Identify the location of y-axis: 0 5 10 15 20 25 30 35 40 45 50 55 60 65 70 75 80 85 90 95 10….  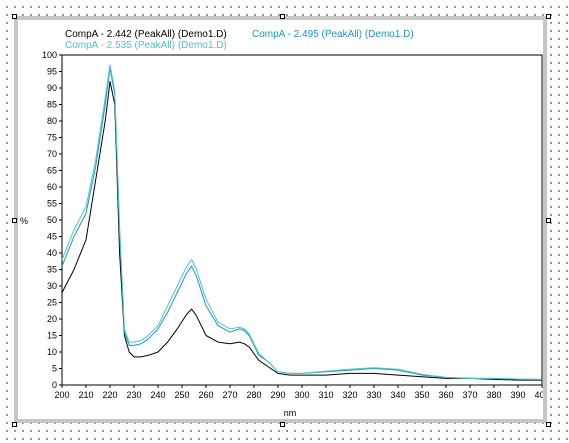
(52, 220).